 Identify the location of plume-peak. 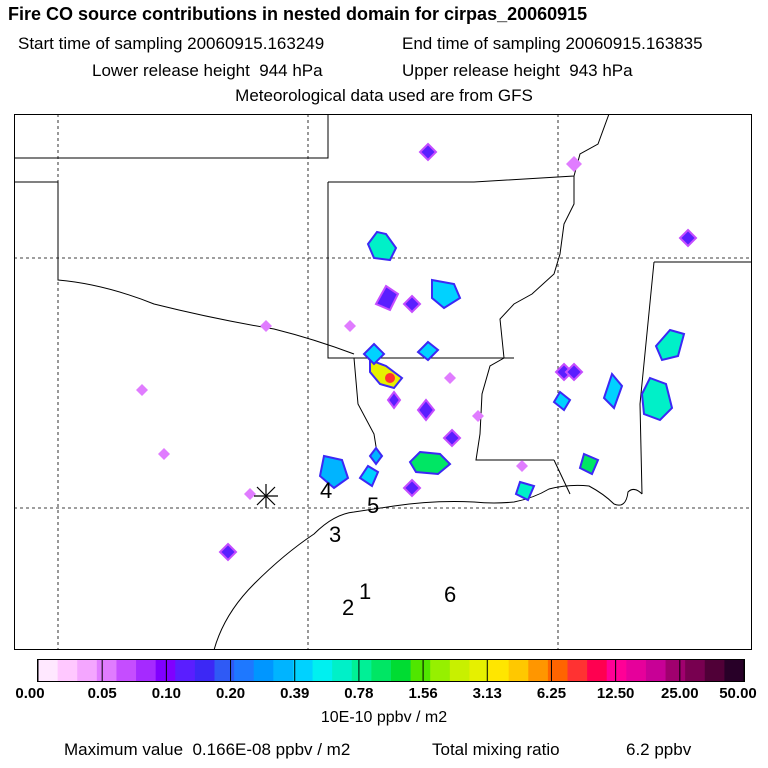
(383, 366).